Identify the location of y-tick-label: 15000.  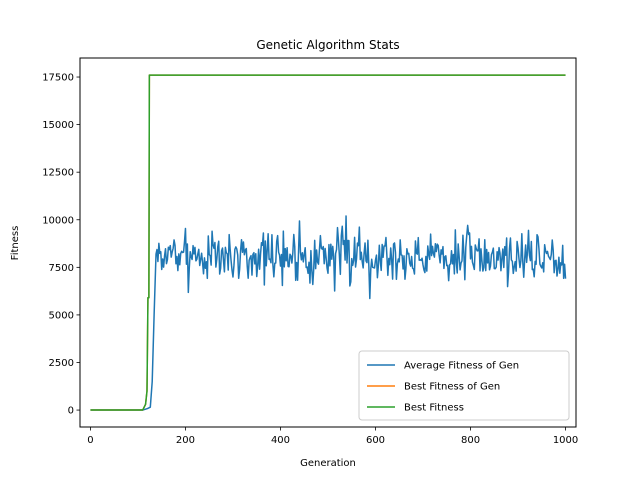
(58, 125).